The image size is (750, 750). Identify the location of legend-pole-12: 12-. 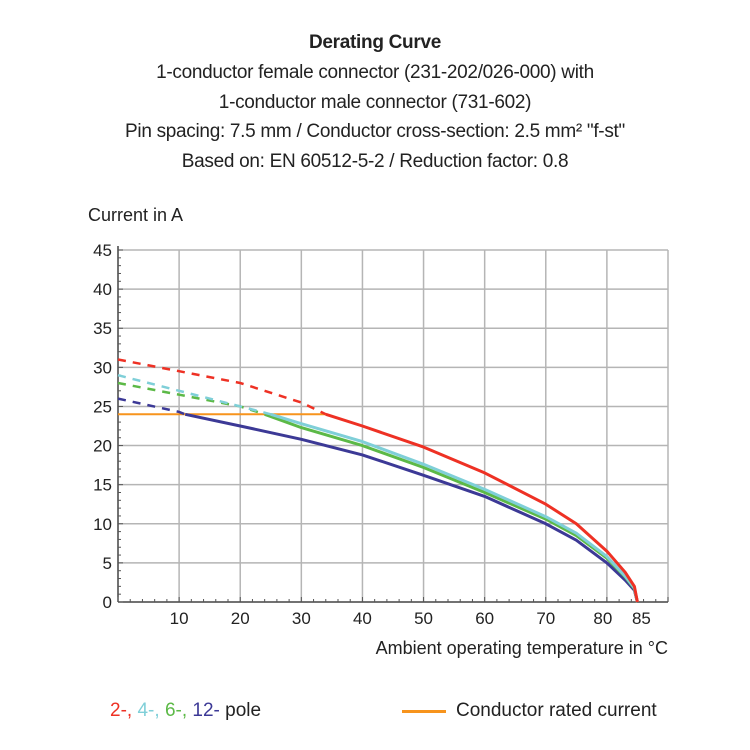
(206, 710).